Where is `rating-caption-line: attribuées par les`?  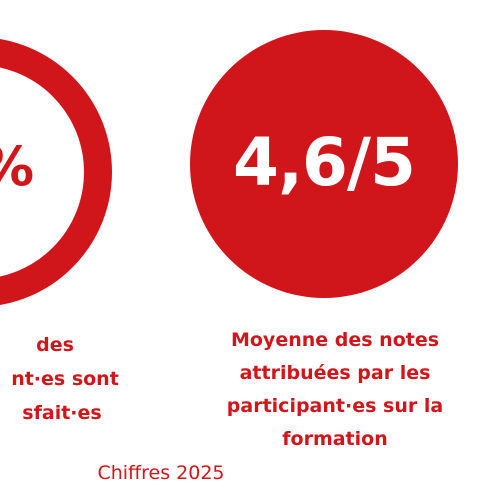
rating-caption-line: attribuées par les is located at coordinates (335, 373).